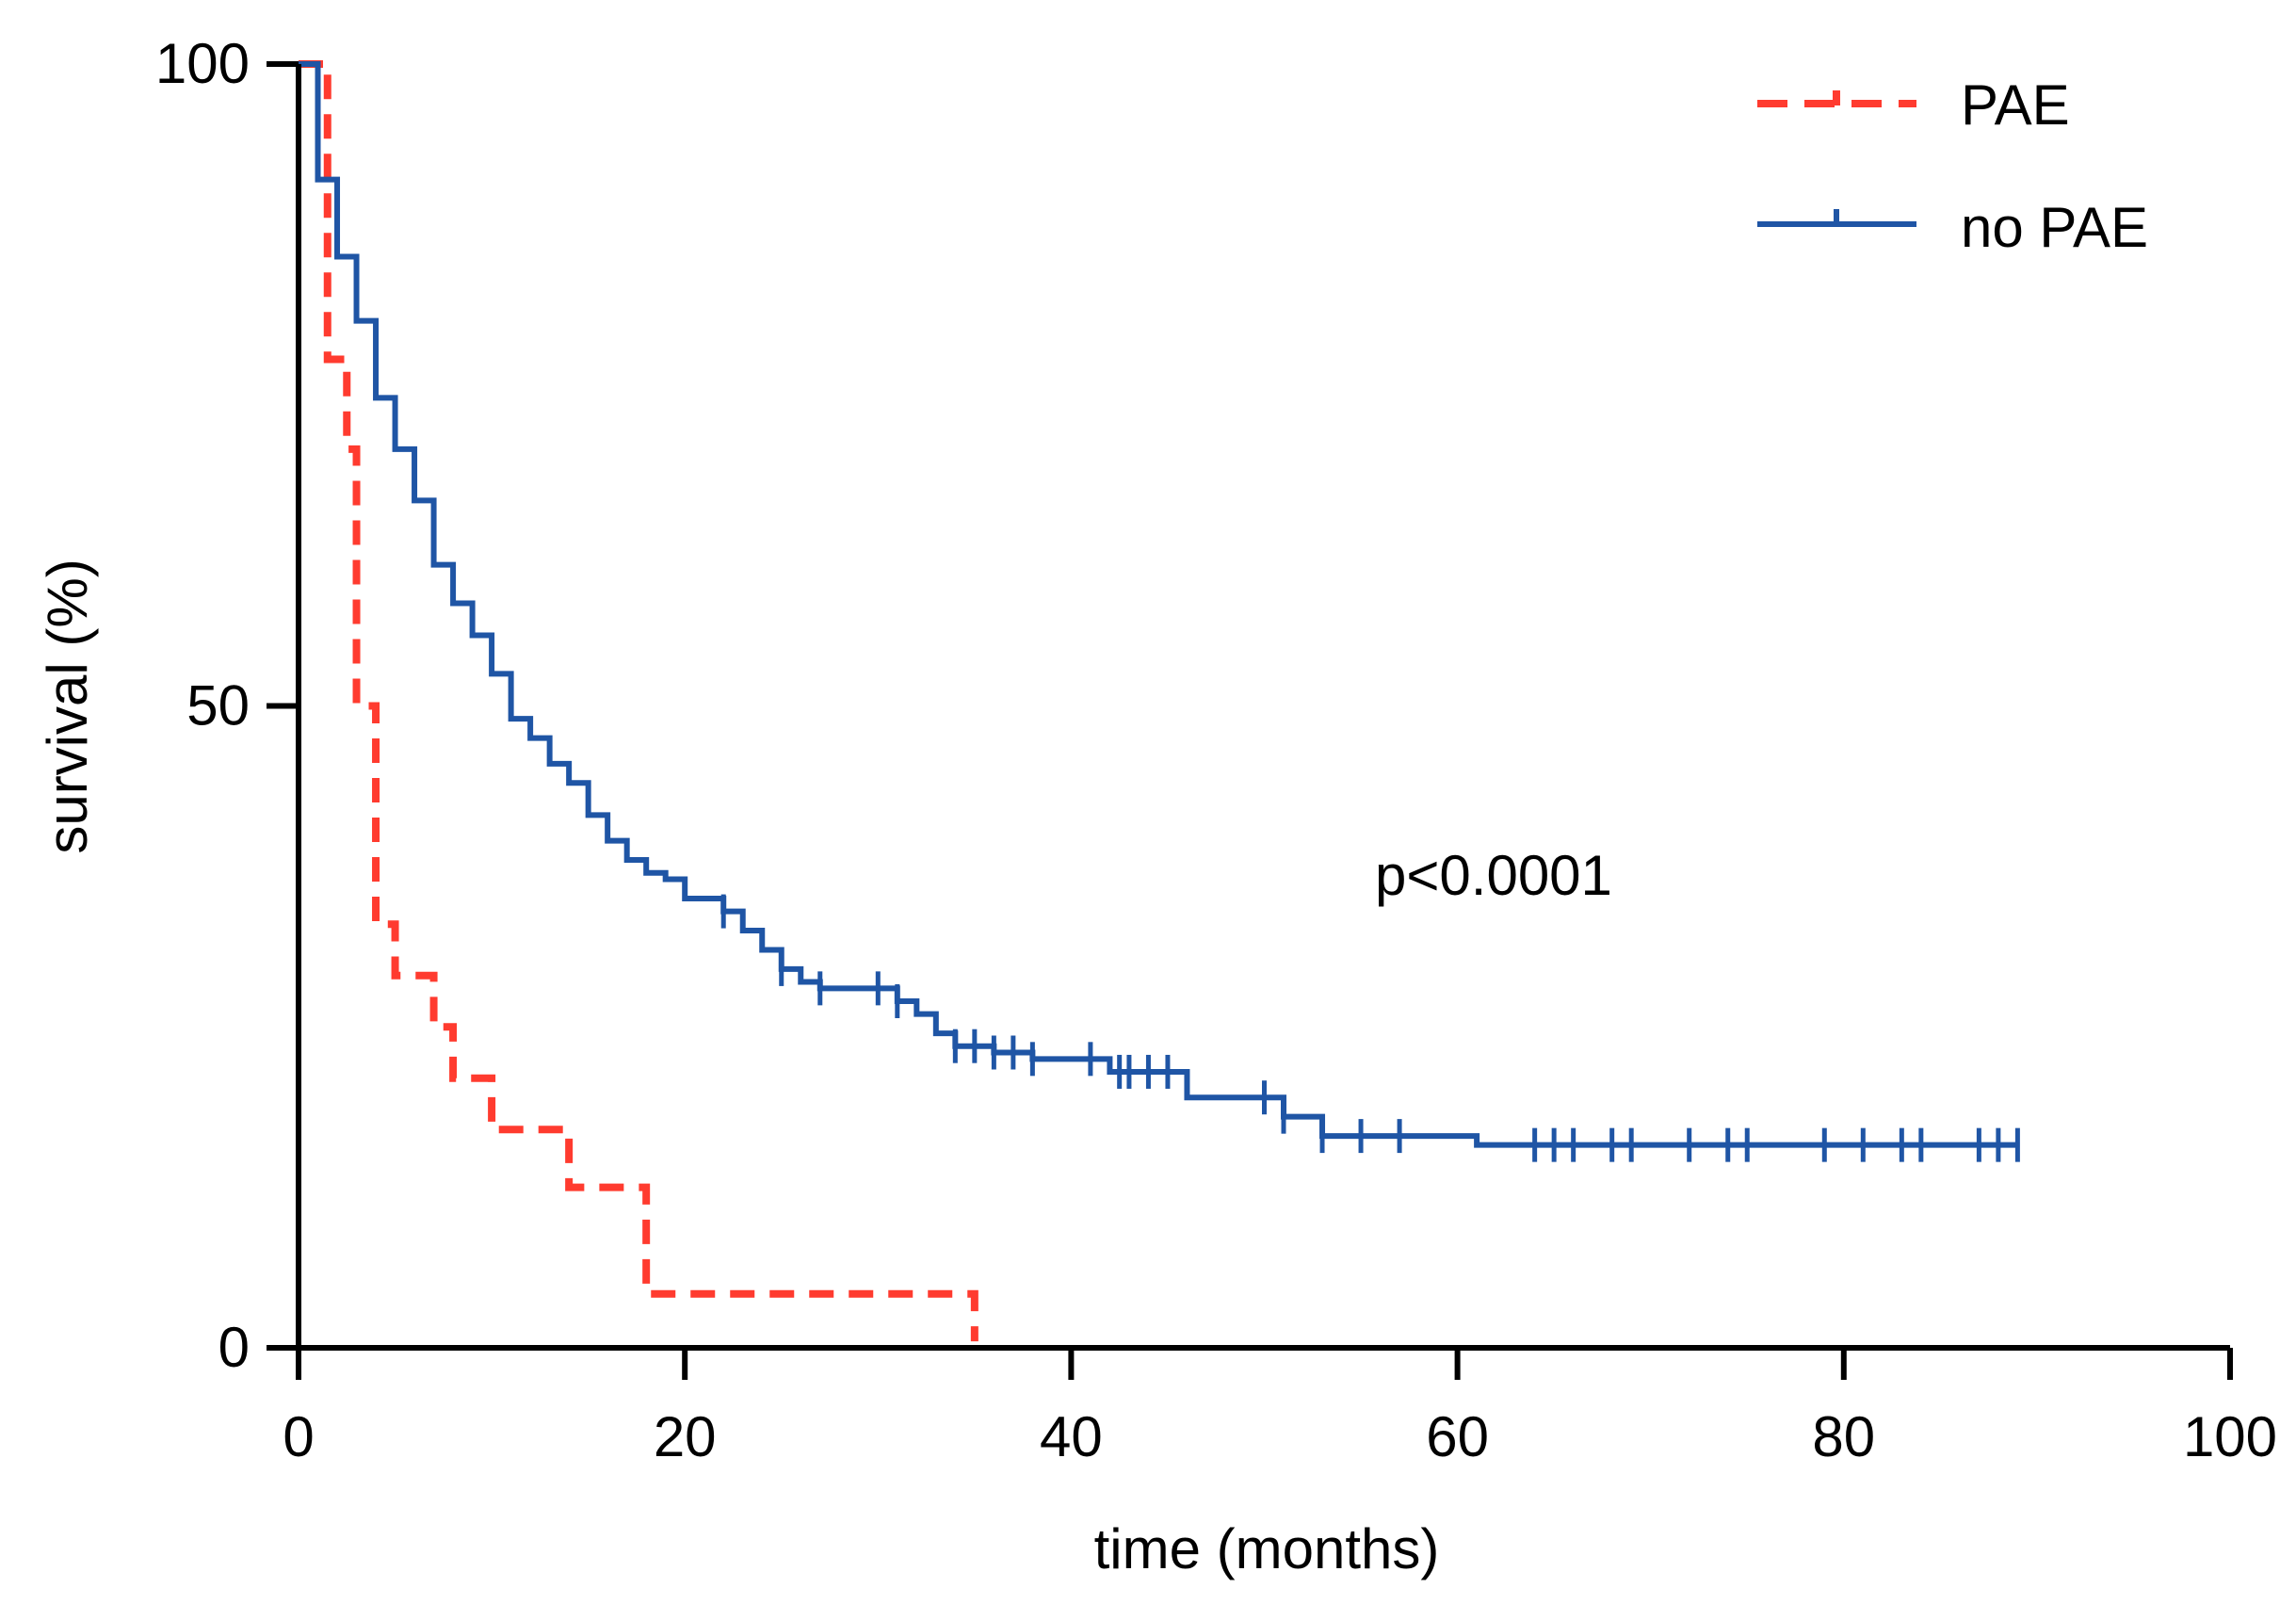 The width and height of the screenshot is (2296, 1604). Describe the element at coordinates (1267, 1548) in the screenshot. I see `x-axis-title: time (months)` at that location.